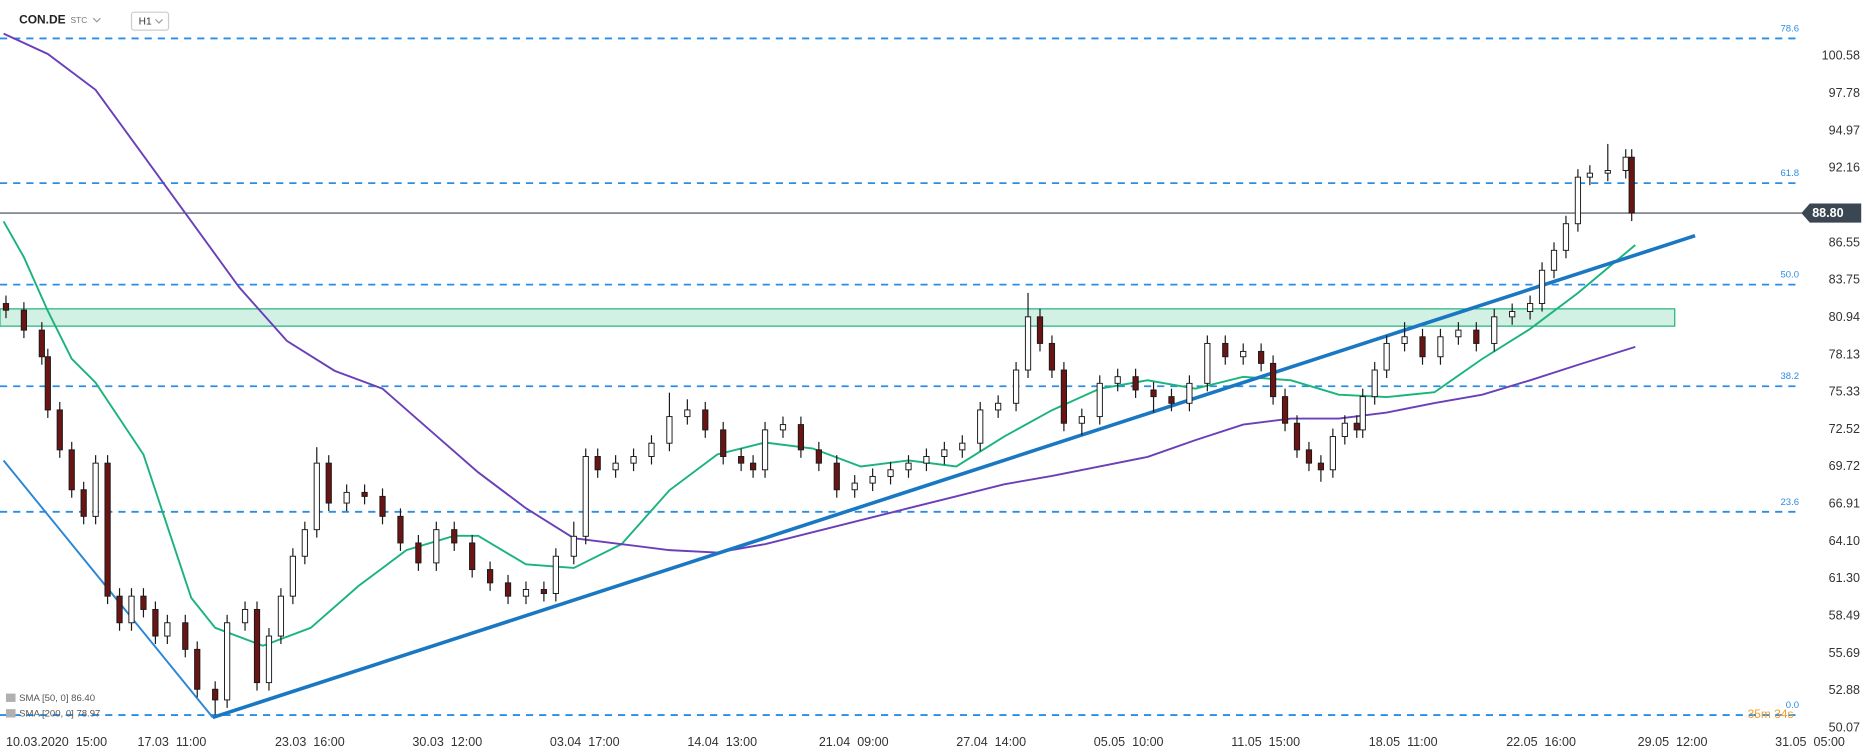  Describe the element at coordinates (991, 742) in the screenshot. I see `x-tick-label: 27.04 14:00` at that location.